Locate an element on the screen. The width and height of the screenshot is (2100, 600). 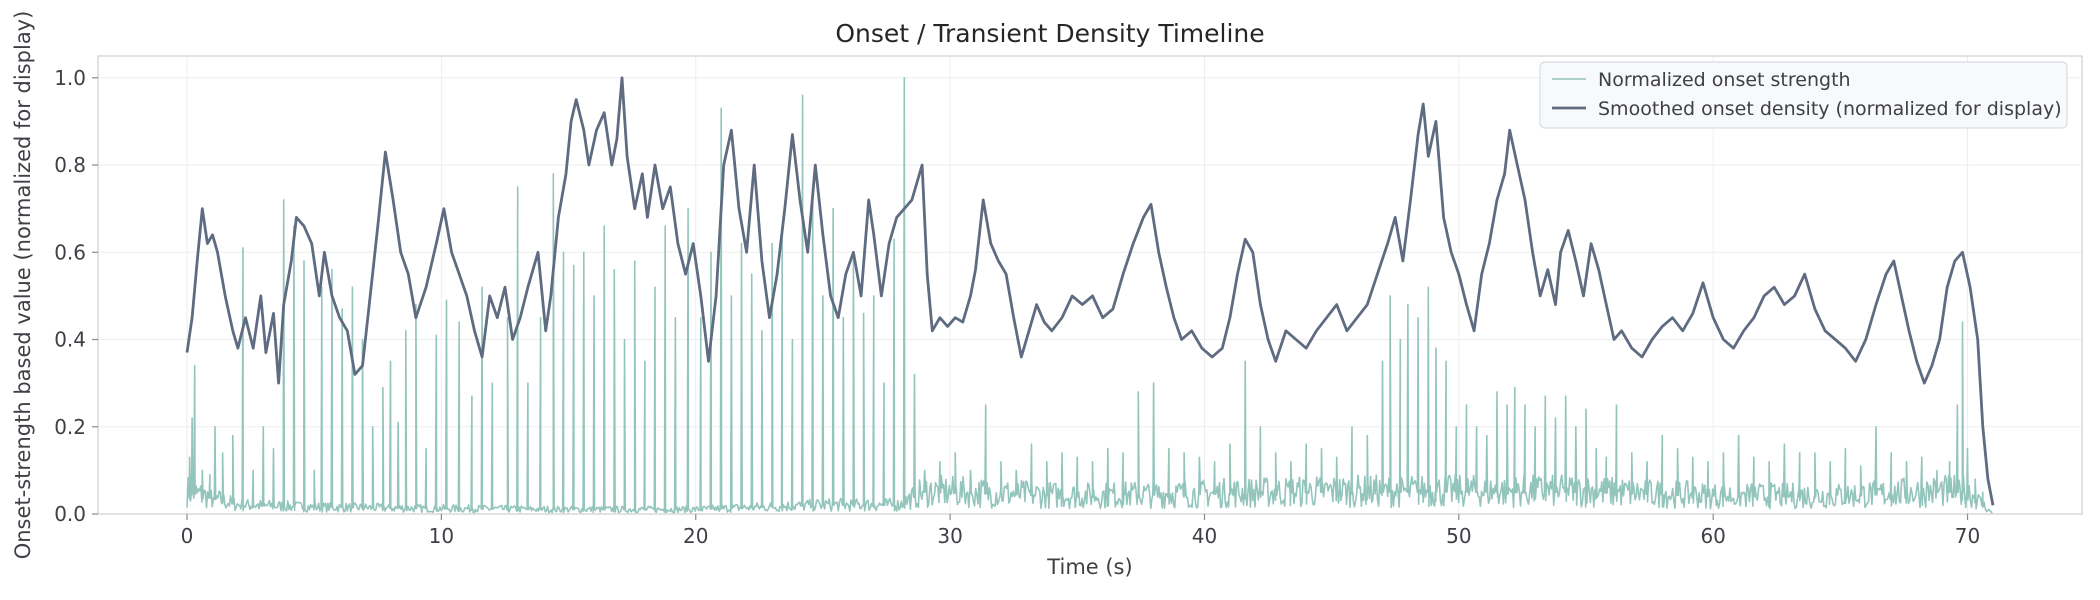
y-tick-label: 0.6 is located at coordinates (70, 252).